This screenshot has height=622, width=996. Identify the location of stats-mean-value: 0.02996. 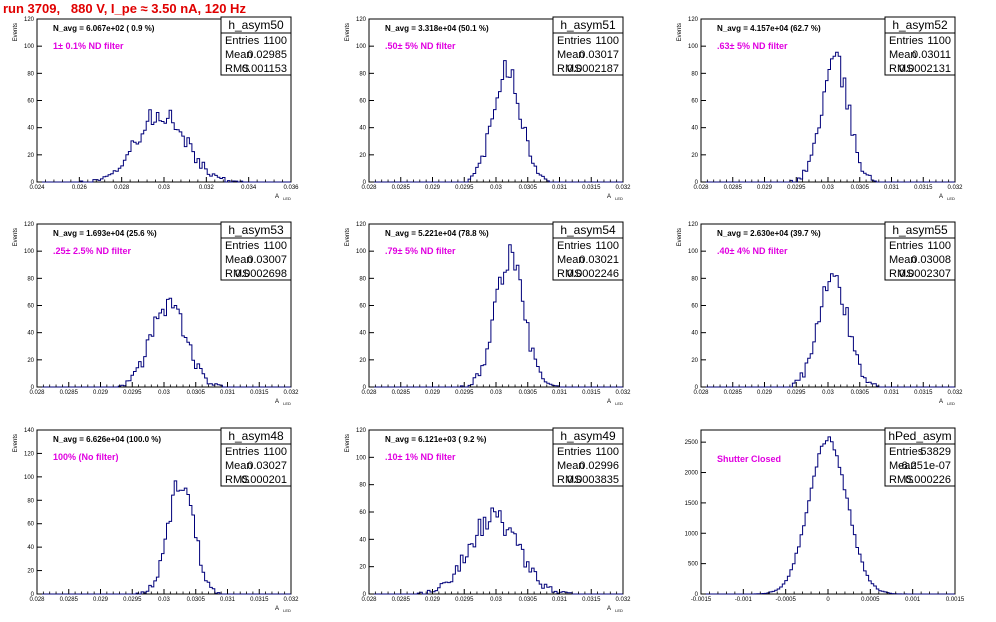
(599, 466).